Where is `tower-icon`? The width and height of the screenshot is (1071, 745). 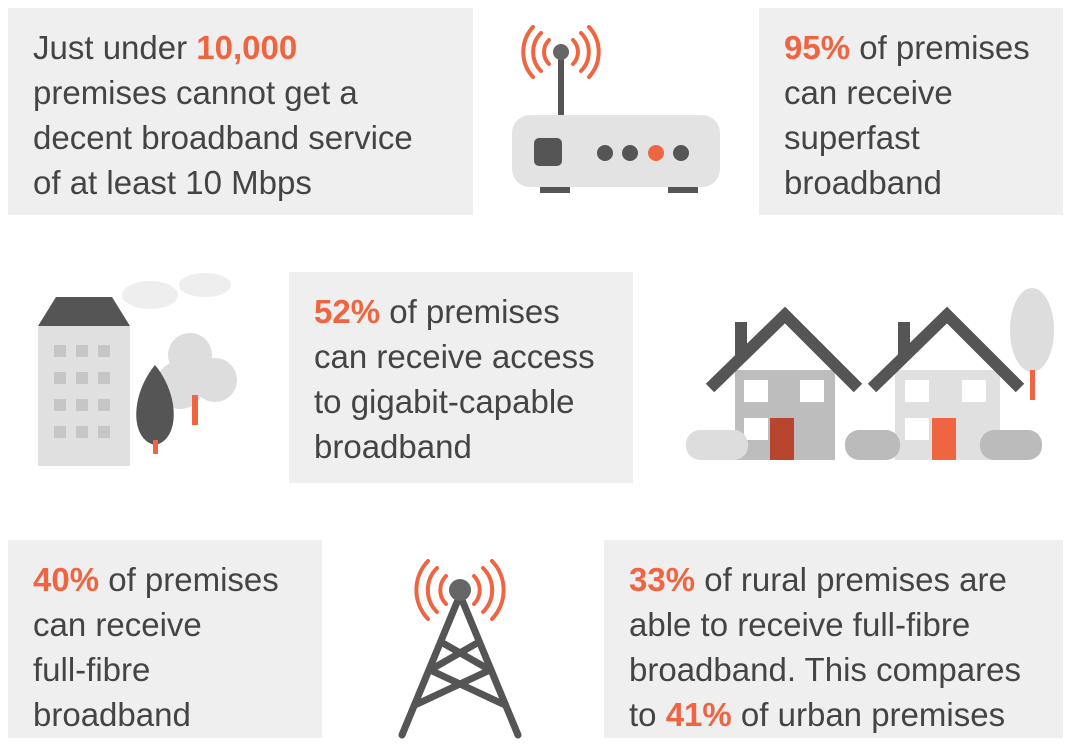
tower-icon is located at coordinates (460, 649).